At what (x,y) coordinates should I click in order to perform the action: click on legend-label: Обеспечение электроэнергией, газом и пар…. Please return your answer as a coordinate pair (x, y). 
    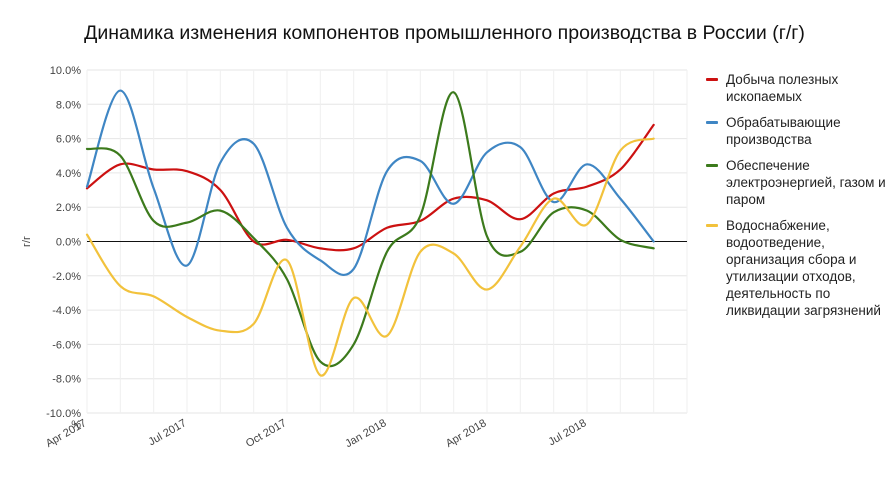
    Looking at the image, I should click on (806, 182).